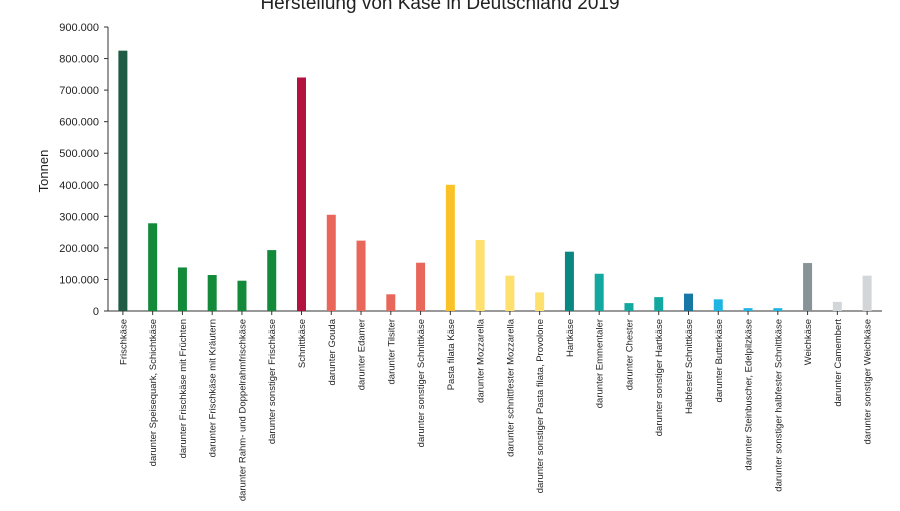  Describe the element at coordinates (79, 91) in the screenshot. I see `y-tick-label: 700.000` at that location.